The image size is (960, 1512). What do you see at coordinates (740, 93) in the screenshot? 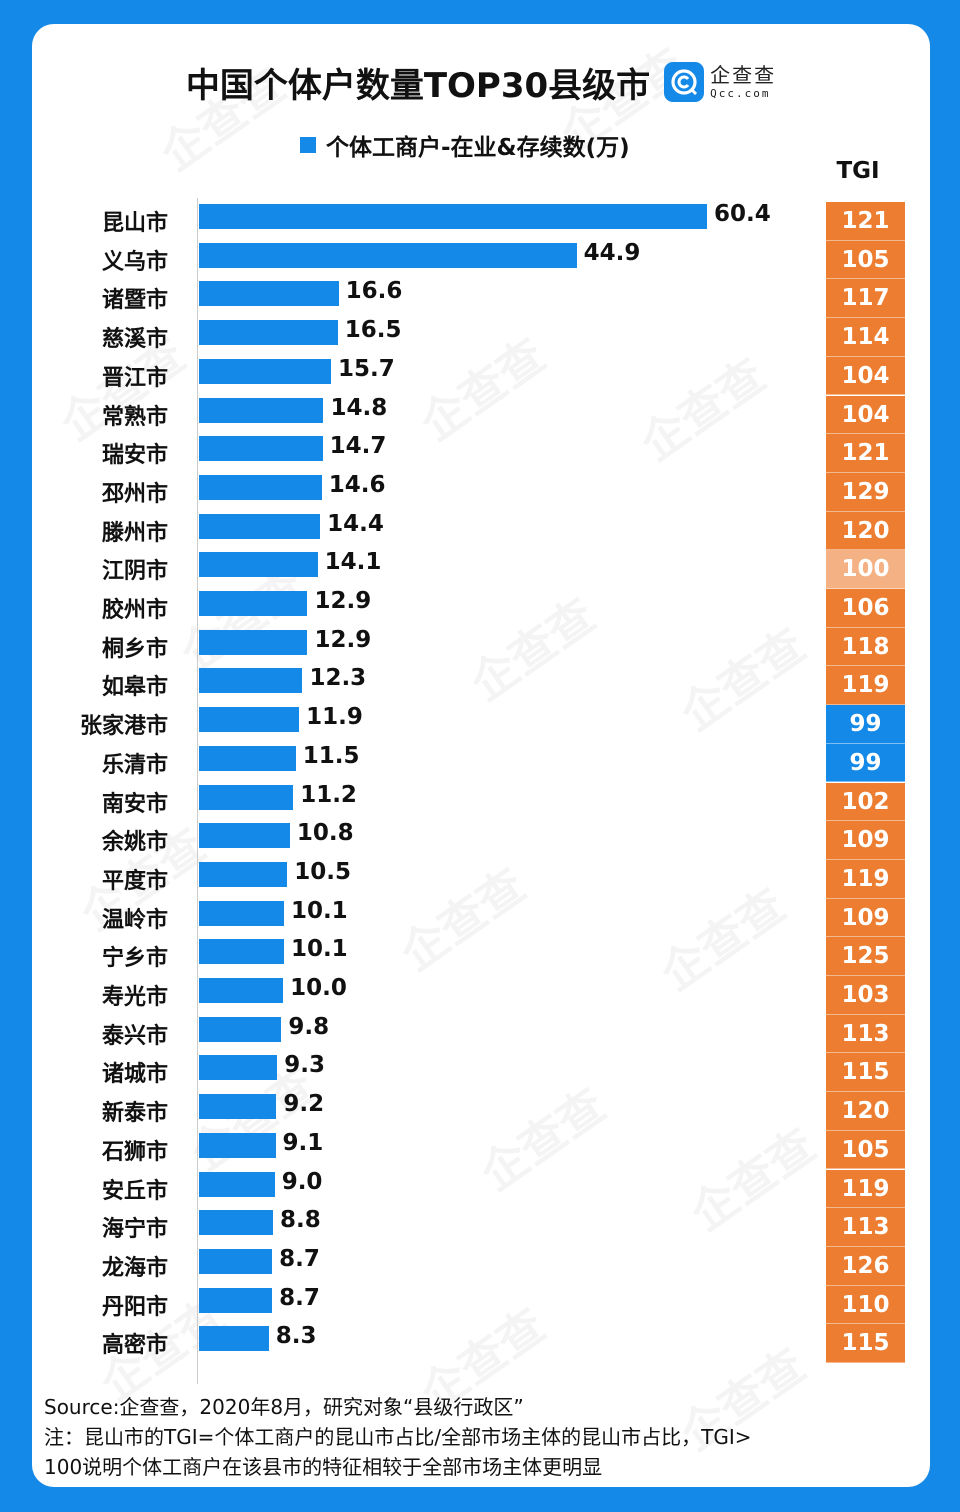
I see `logo-en-text: Qcc.com` at bounding box center [740, 93].